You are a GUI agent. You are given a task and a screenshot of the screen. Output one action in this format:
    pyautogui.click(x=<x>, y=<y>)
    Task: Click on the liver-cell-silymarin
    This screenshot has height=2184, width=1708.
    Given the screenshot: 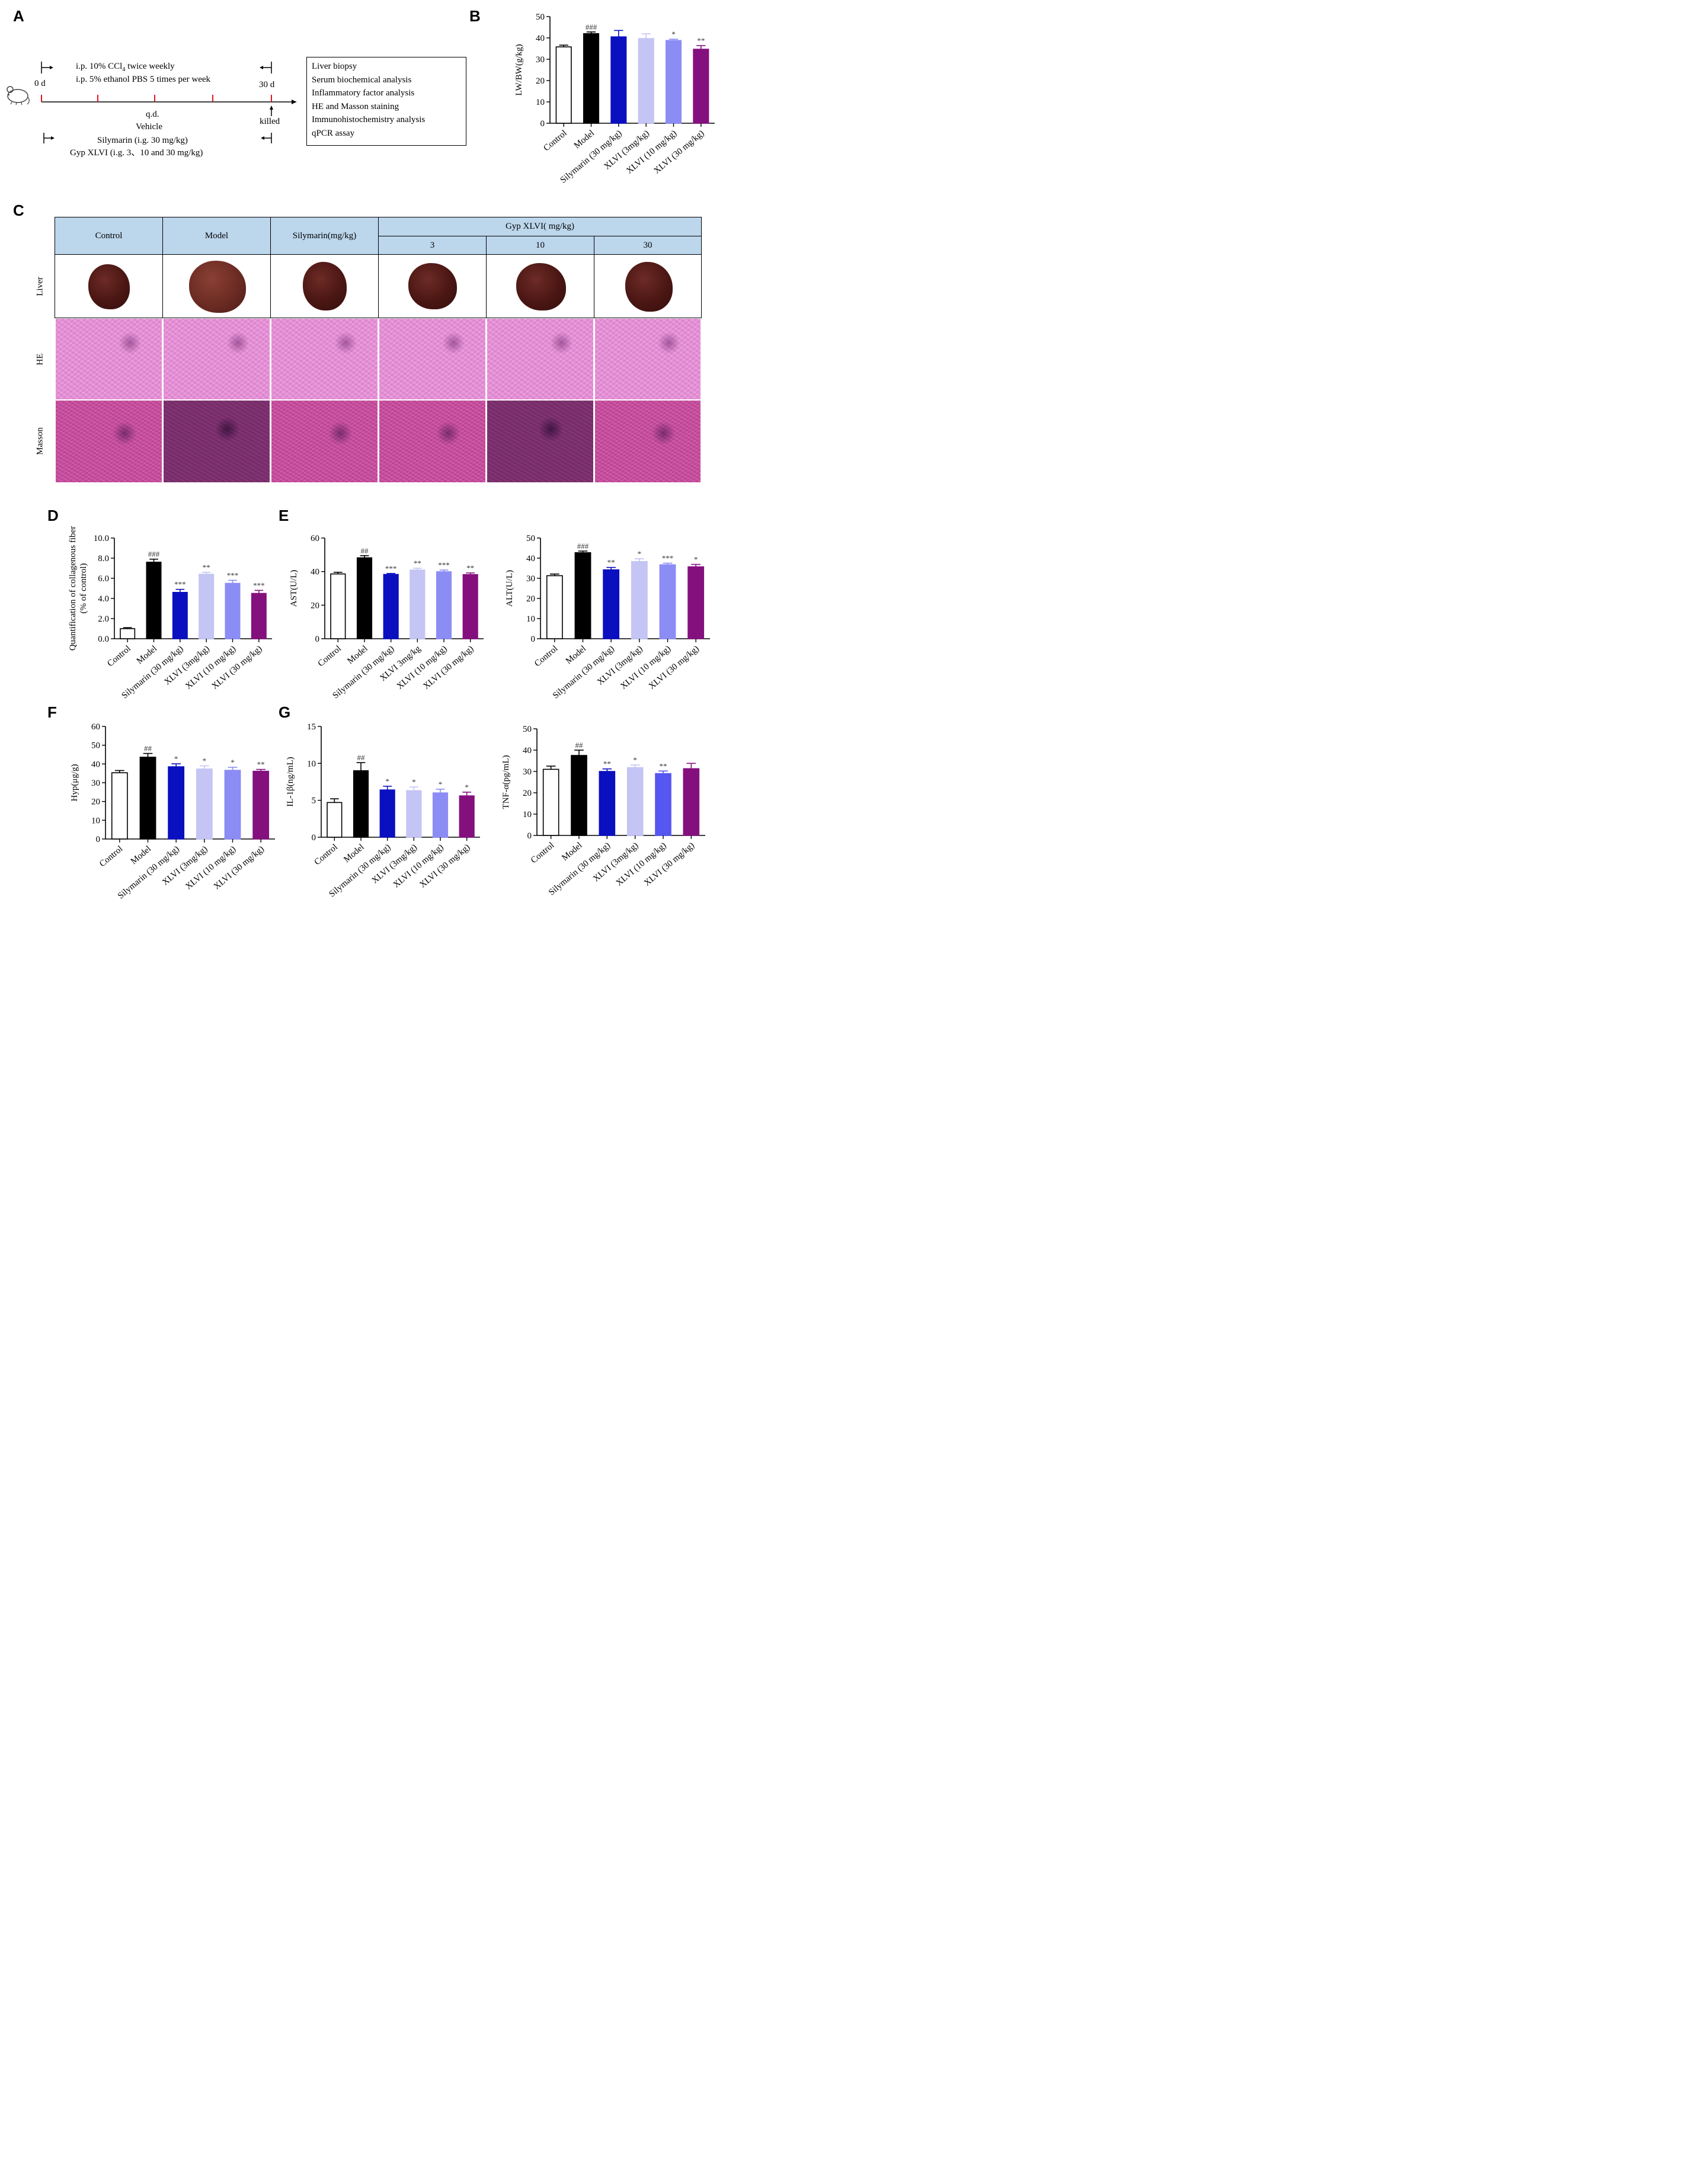 What is the action you would take?
    pyautogui.click(x=324, y=286)
    